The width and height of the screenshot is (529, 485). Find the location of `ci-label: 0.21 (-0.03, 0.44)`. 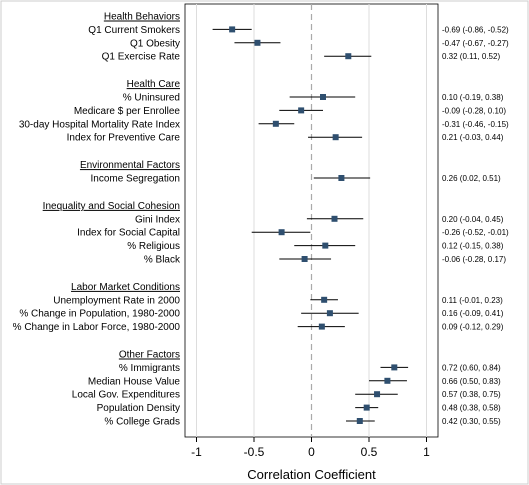

ci-label: 0.21 (-0.03, 0.44) is located at coordinates (473, 137).